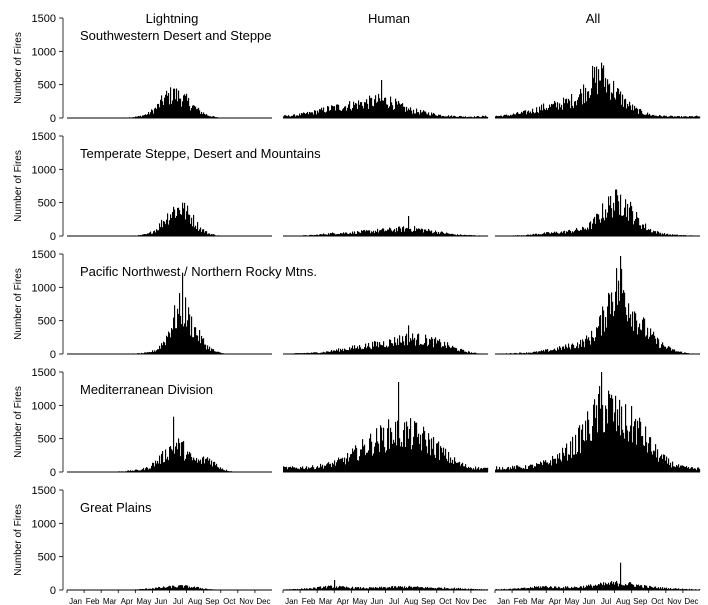  What do you see at coordinates (598, 422) in the screenshot?
I see `panel-all` at bounding box center [598, 422].